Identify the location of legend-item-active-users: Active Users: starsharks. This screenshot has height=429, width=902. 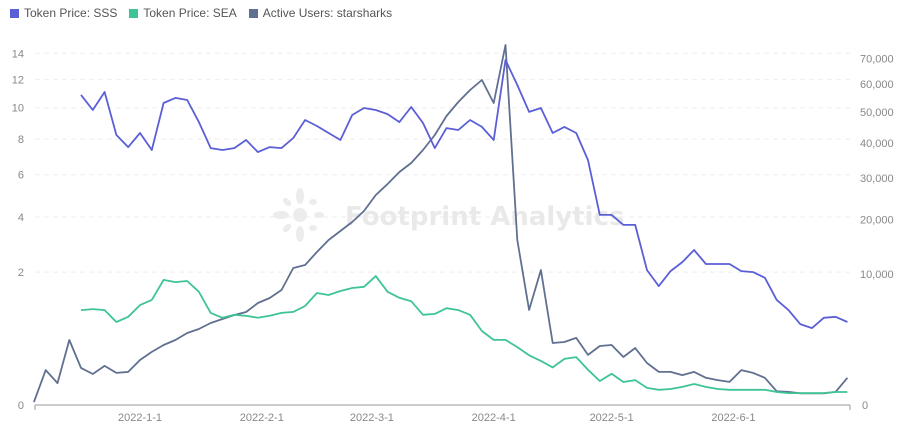
(320, 13).